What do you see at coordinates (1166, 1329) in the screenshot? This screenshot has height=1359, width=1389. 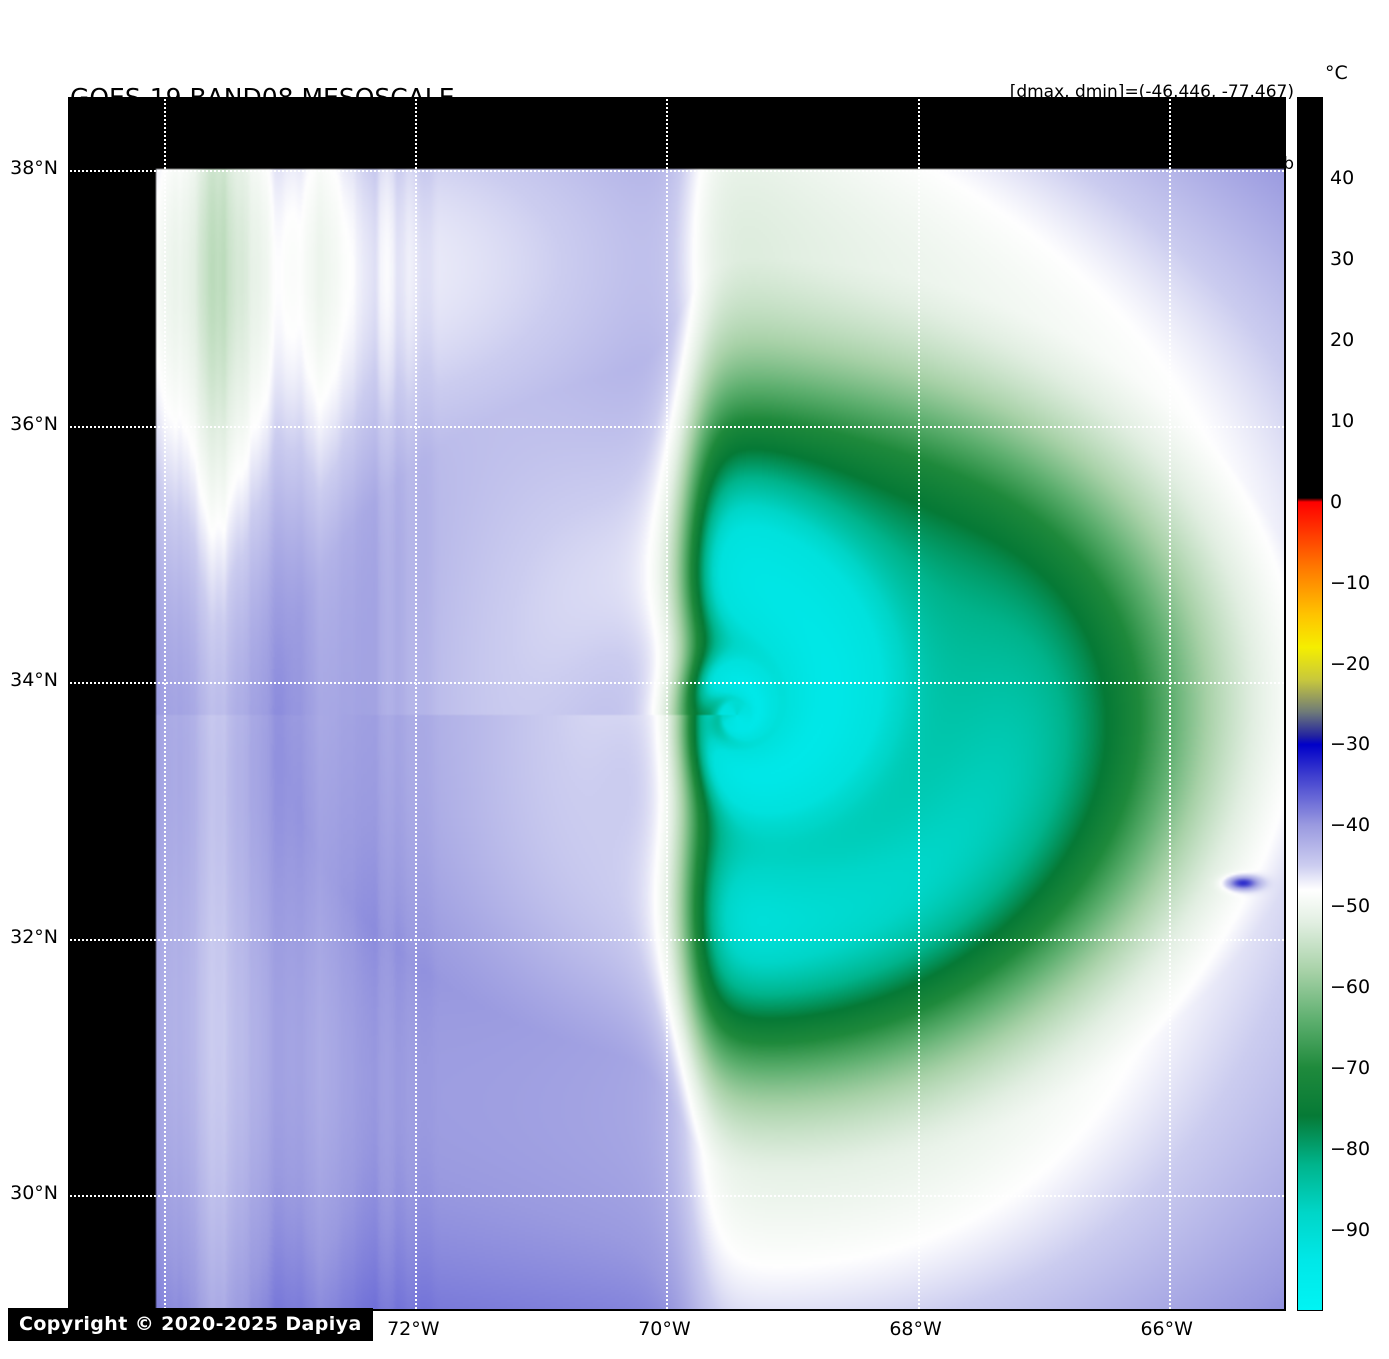 I see `lon-tick-label: 66°W` at bounding box center [1166, 1329].